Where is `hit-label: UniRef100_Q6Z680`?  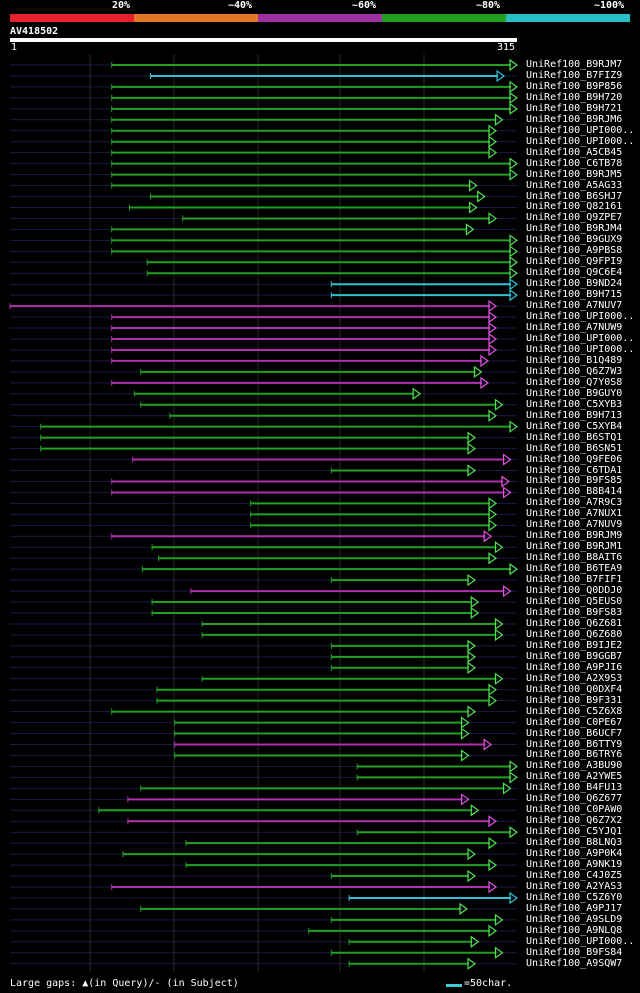
hit-label: UniRef100_Q6Z680 is located at coordinates (574, 634).